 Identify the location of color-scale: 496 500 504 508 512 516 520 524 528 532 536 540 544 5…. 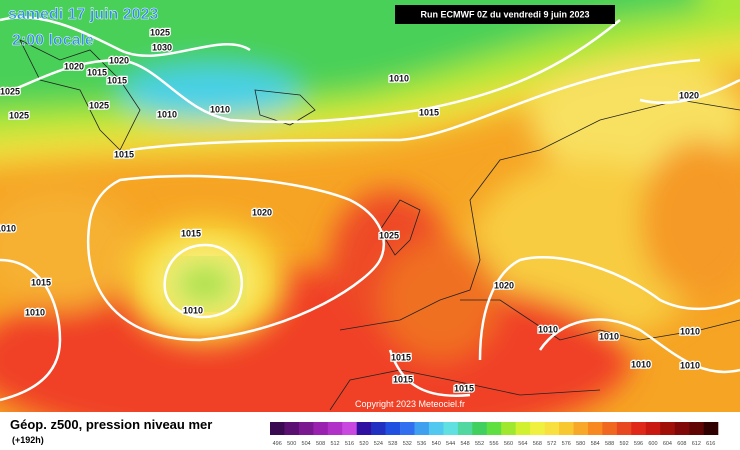
(494, 434).